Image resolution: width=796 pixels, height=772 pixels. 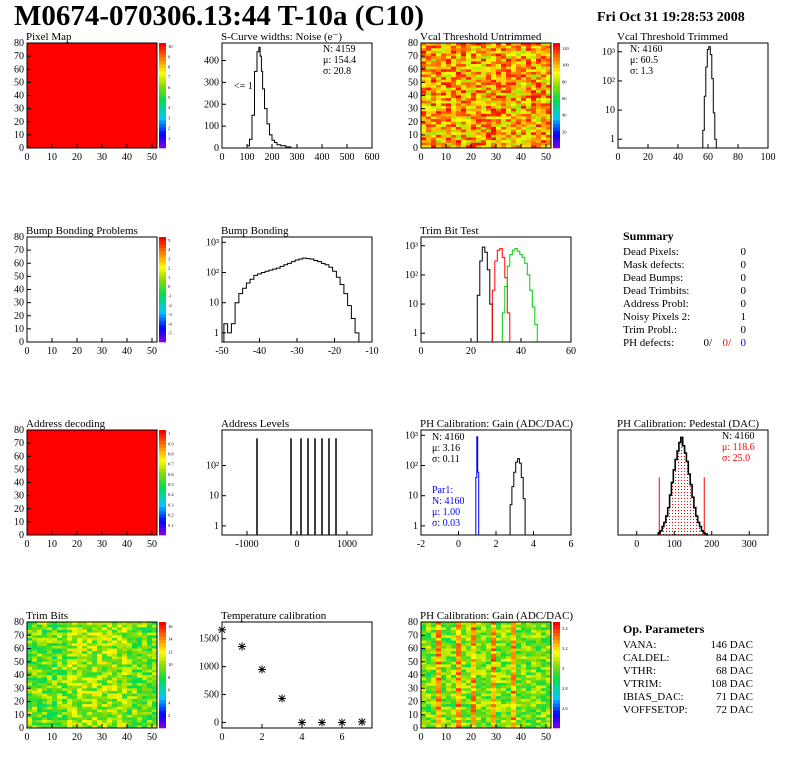 What do you see at coordinates (564, 98) in the screenshot?
I see `palette-label: 60` at bounding box center [564, 98].